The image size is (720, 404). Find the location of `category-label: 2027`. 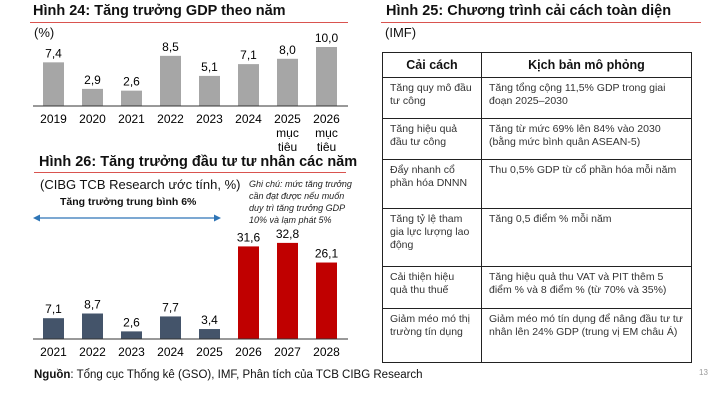

category-label: 2027 is located at coordinates (287, 352).